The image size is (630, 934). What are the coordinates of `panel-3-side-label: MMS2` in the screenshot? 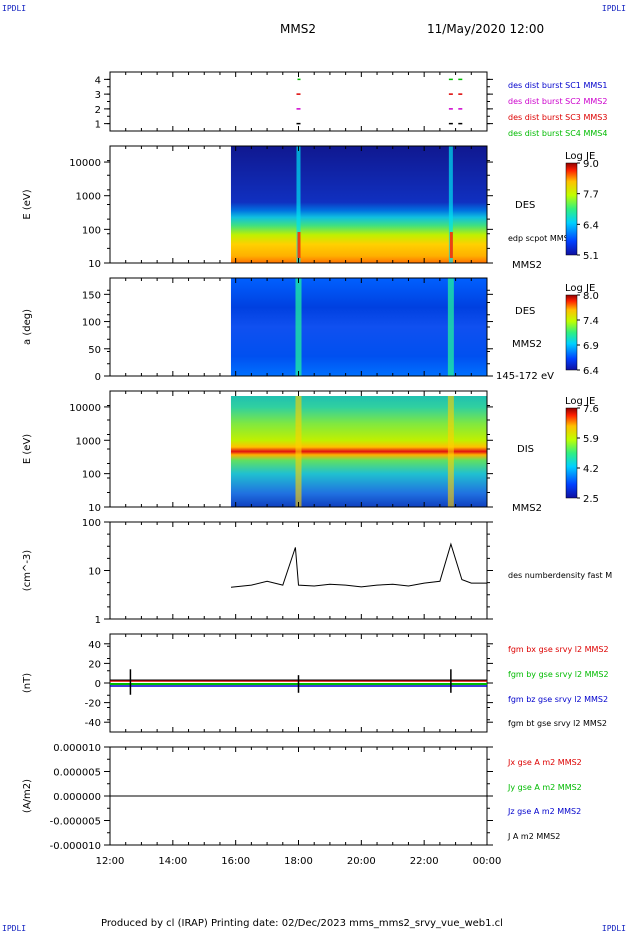 It's located at (527, 344).